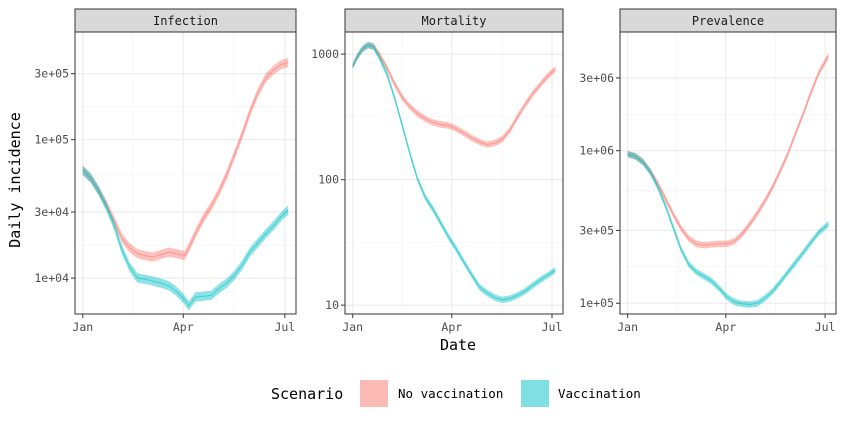 The height and width of the screenshot is (425, 850). Describe the element at coordinates (458, 345) in the screenshot. I see `x-axis-title: Date` at that location.